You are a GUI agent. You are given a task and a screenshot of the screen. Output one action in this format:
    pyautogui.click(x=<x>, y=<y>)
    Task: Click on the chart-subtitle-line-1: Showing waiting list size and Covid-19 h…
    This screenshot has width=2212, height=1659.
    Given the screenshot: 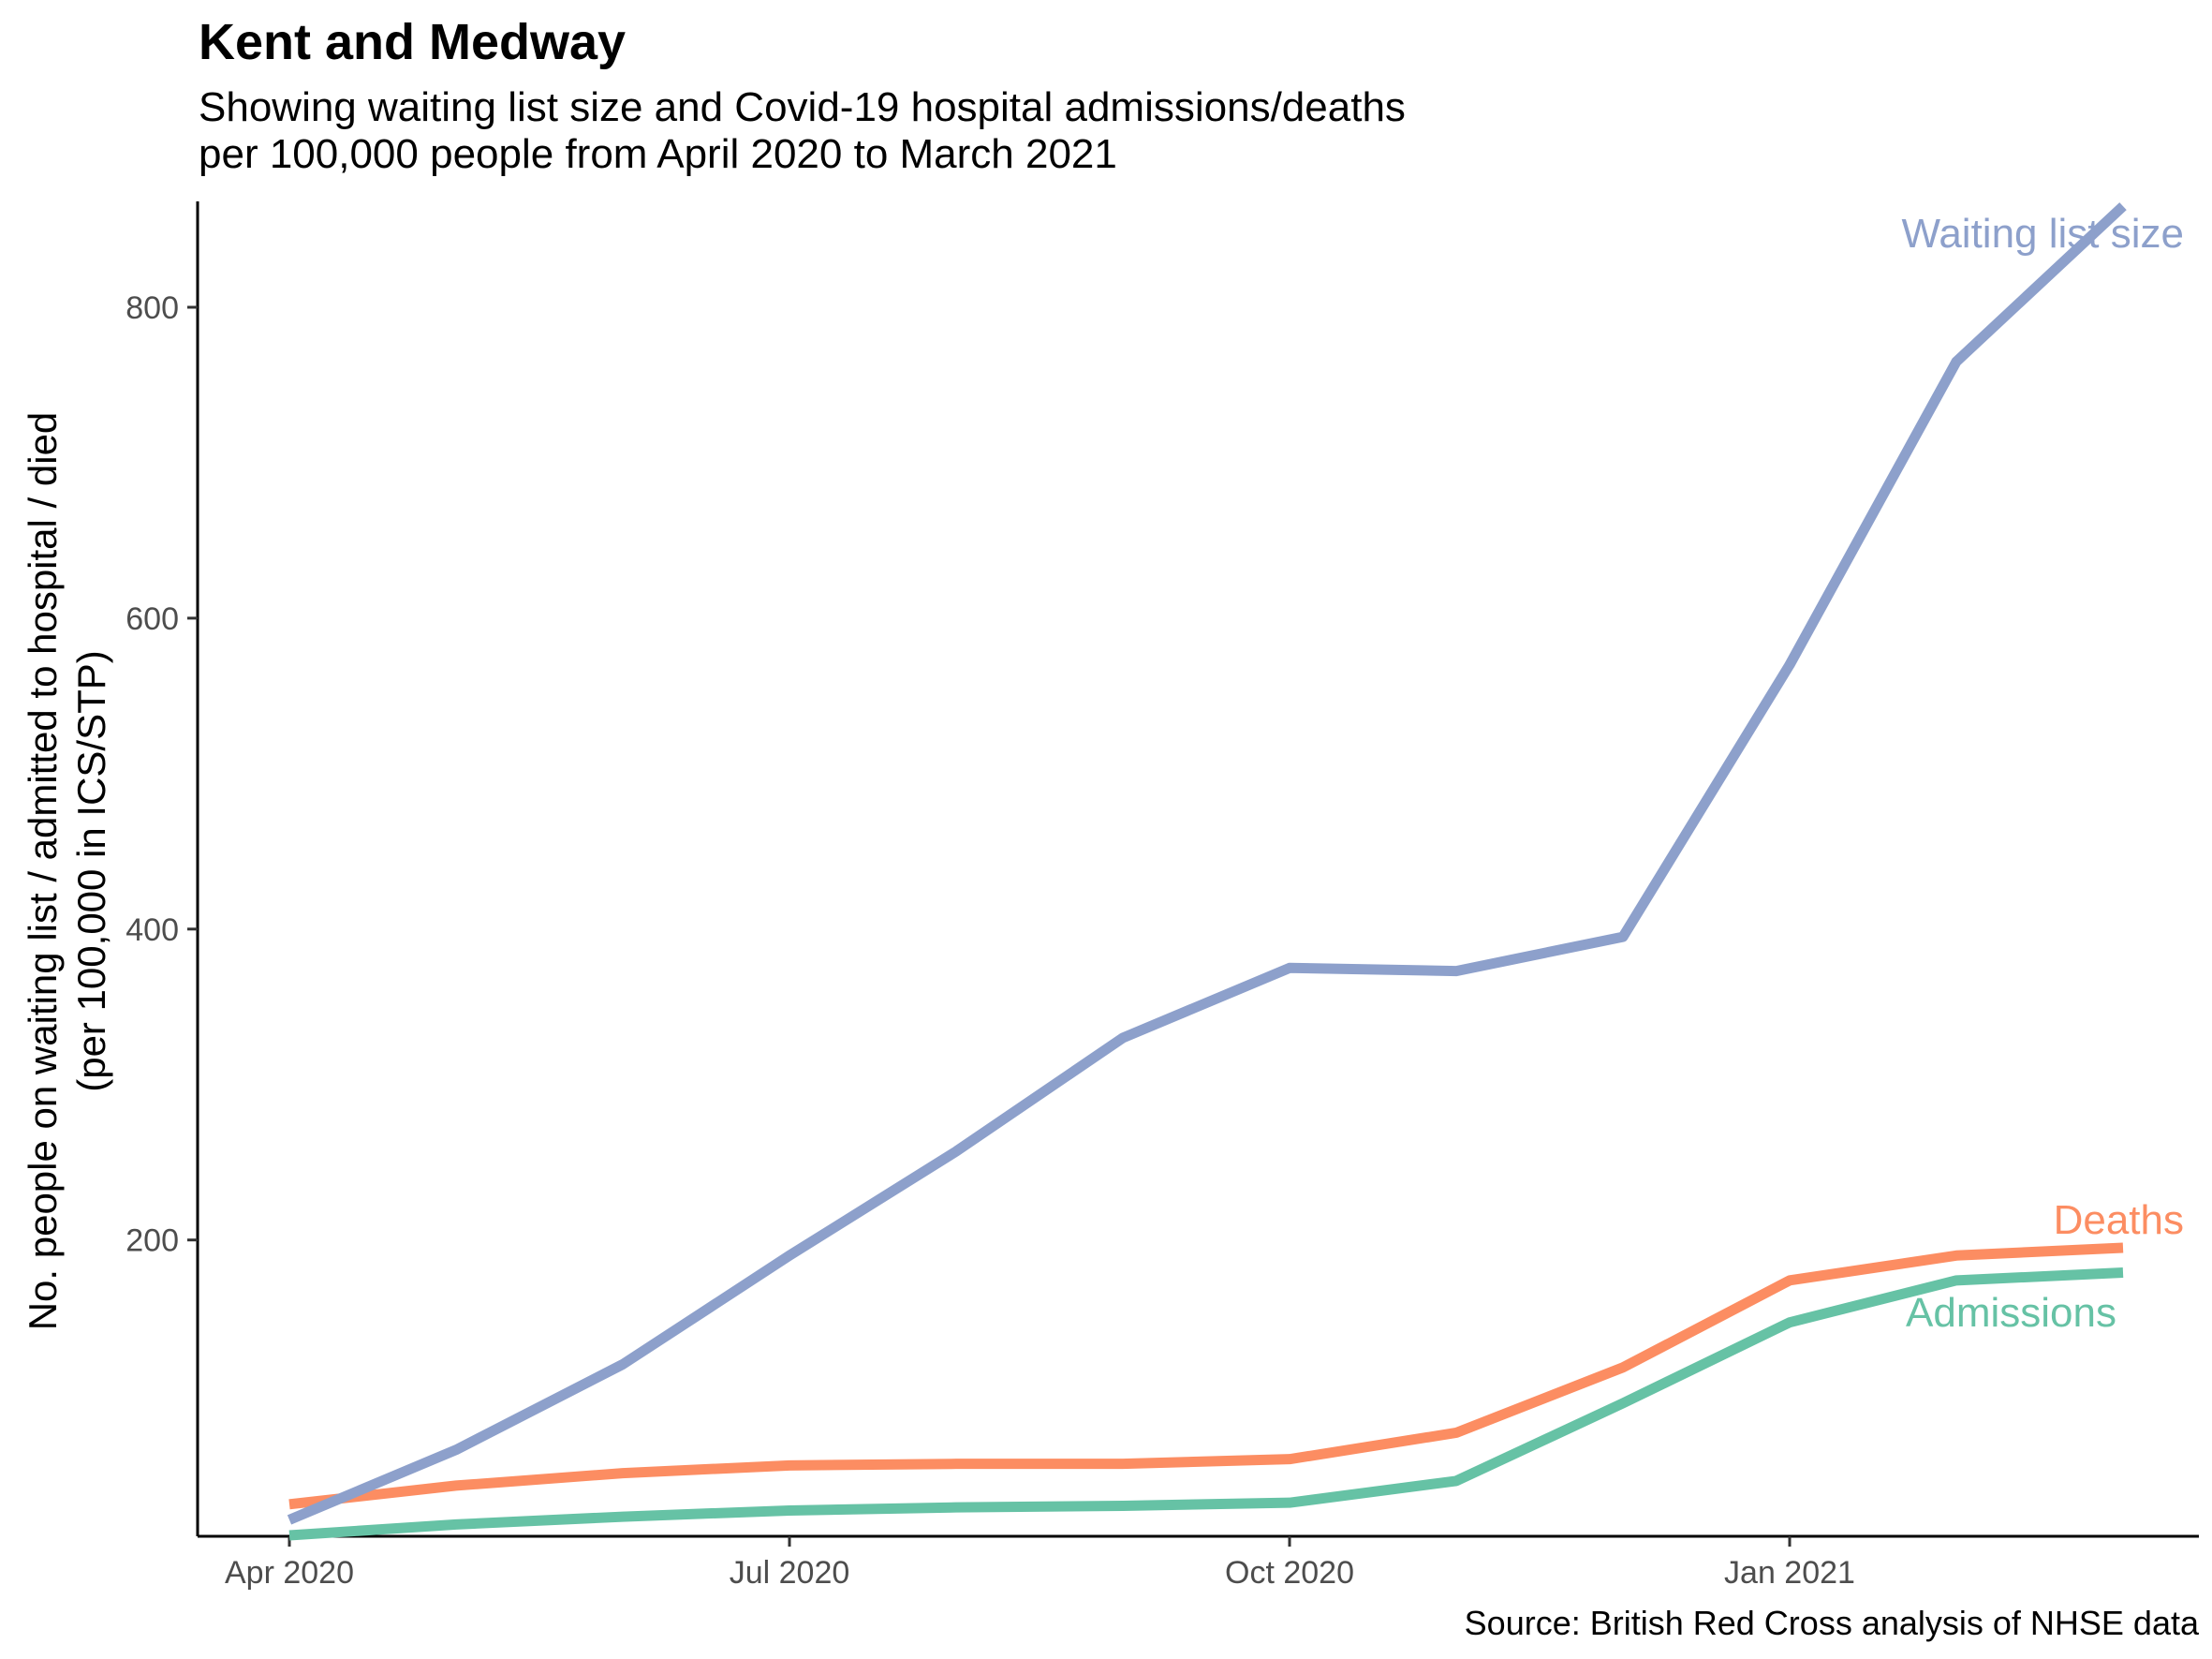 What is the action you would take?
    pyautogui.click(x=802, y=107)
    